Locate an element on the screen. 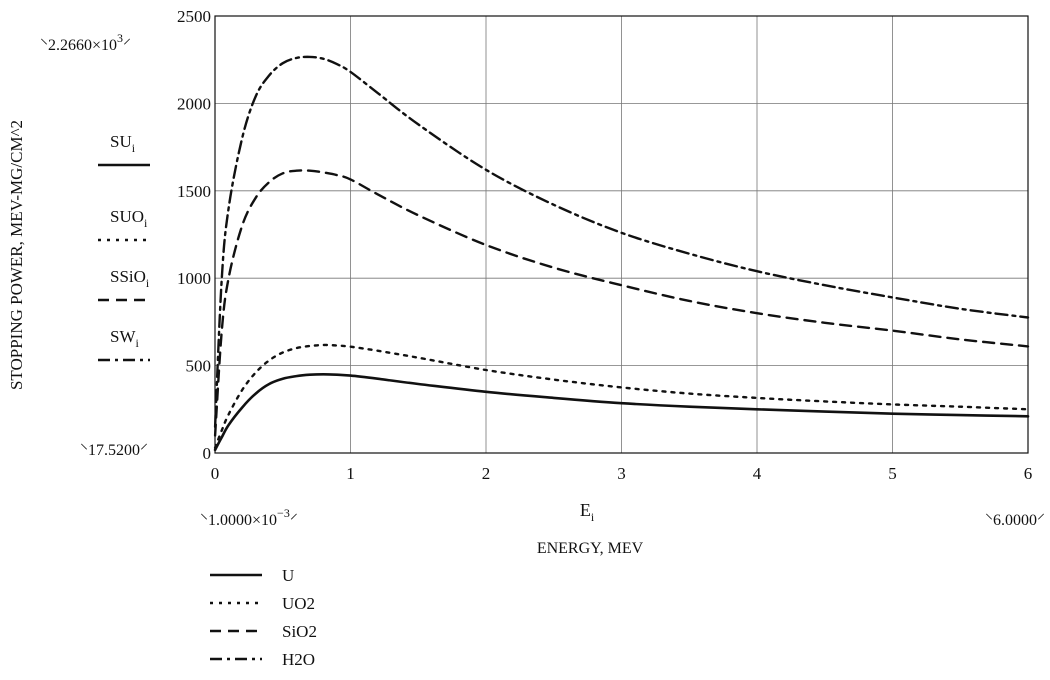 This screenshot has height=680, width=1050. legend: U UO2 SiO2 H2O is located at coordinates (263, 617).